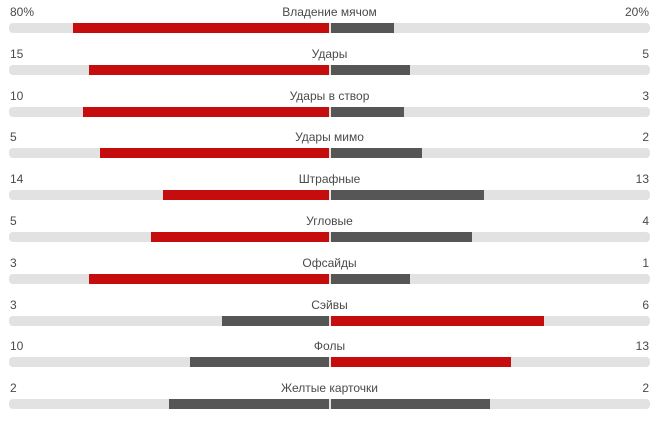 This screenshot has height=424, width=659. I want to click on stat-label: Владение мячом, so click(329, 12).